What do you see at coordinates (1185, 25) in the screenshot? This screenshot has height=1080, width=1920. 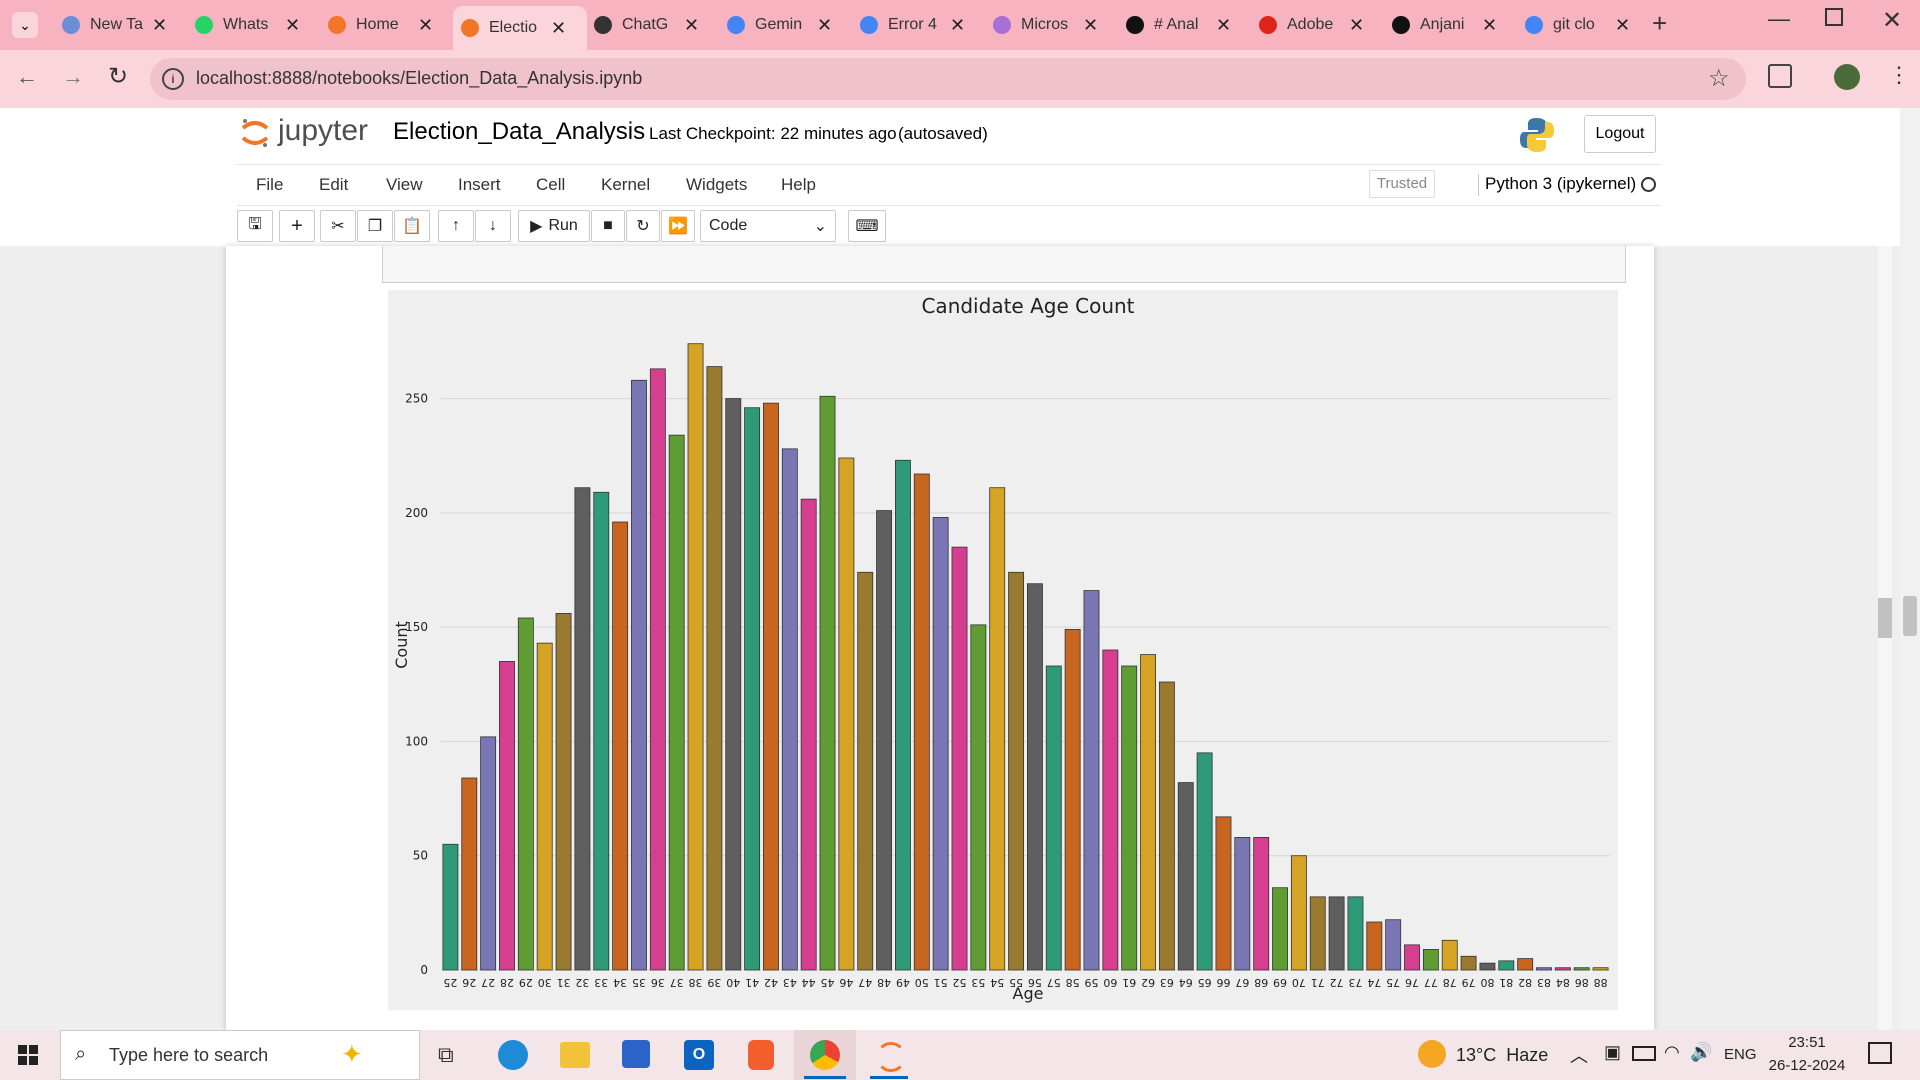 I see `browser-tab: # Anal ✕` at bounding box center [1185, 25].